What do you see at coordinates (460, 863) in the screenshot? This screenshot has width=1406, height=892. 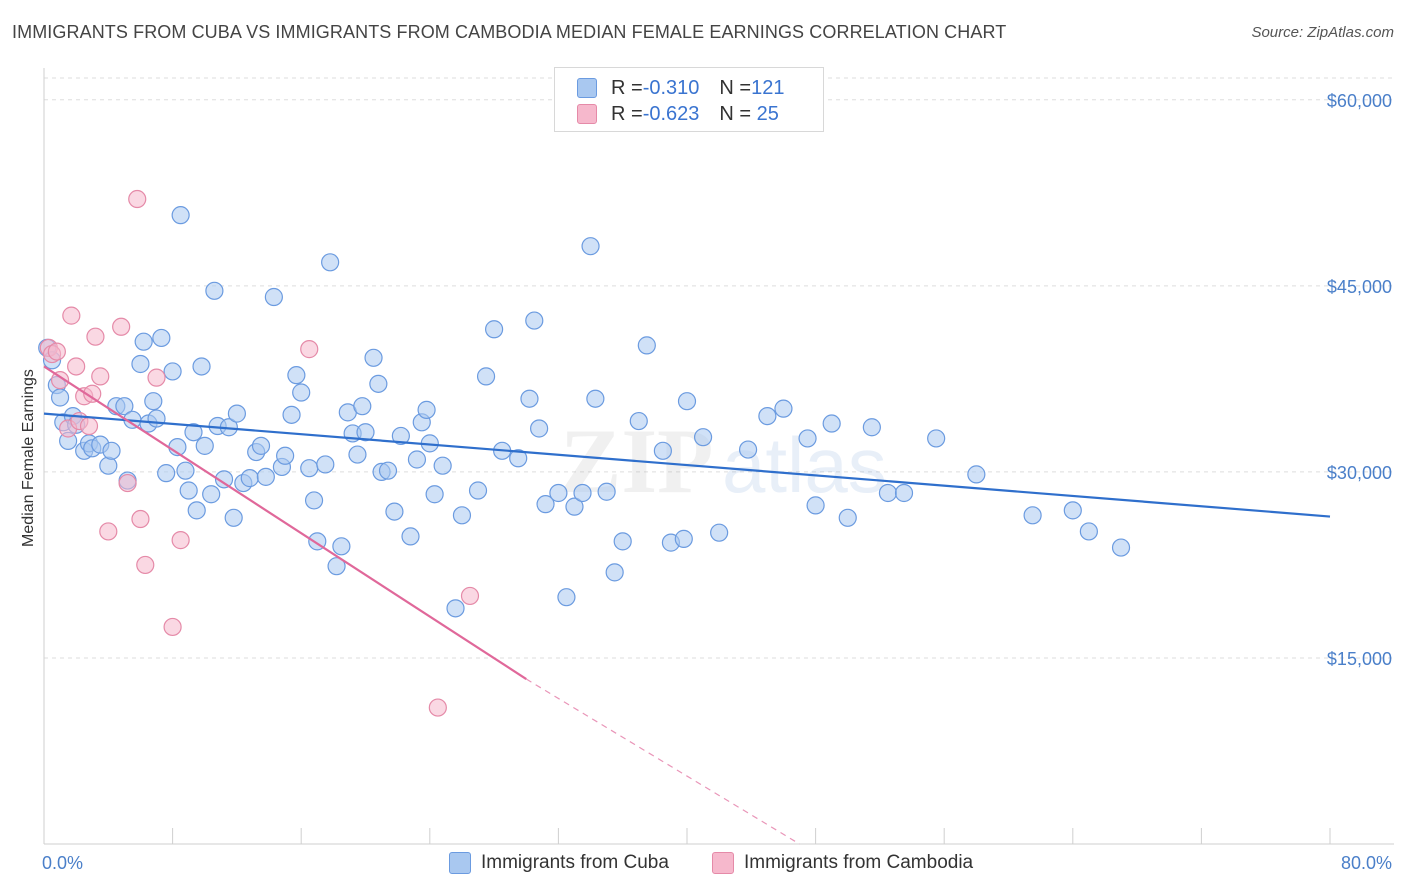 I see `bottom-legend-swatch-cuba` at bounding box center [460, 863].